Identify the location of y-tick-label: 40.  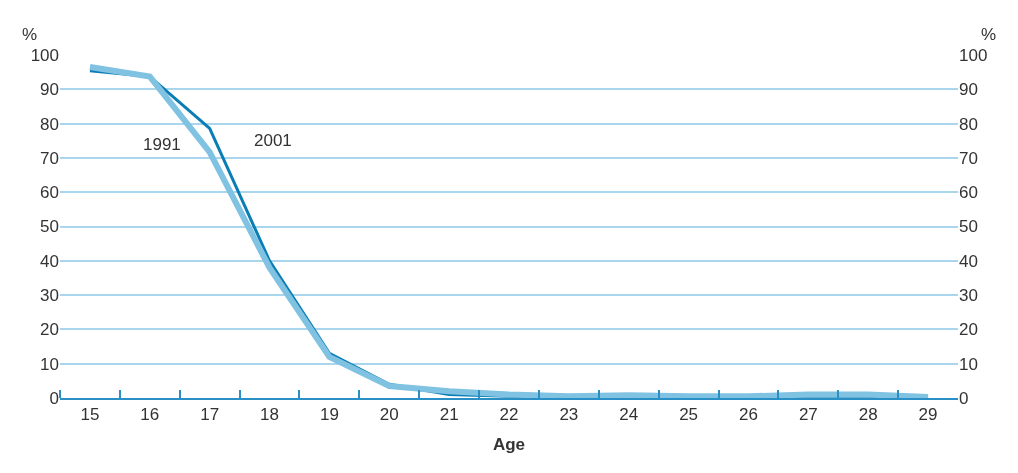
(49, 261).